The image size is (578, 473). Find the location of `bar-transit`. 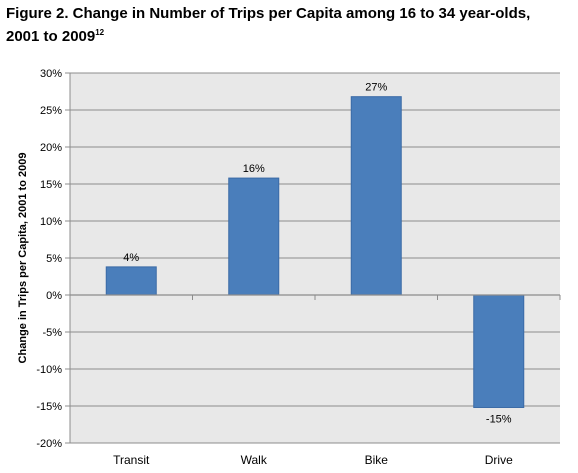

bar-transit is located at coordinates (131, 281).